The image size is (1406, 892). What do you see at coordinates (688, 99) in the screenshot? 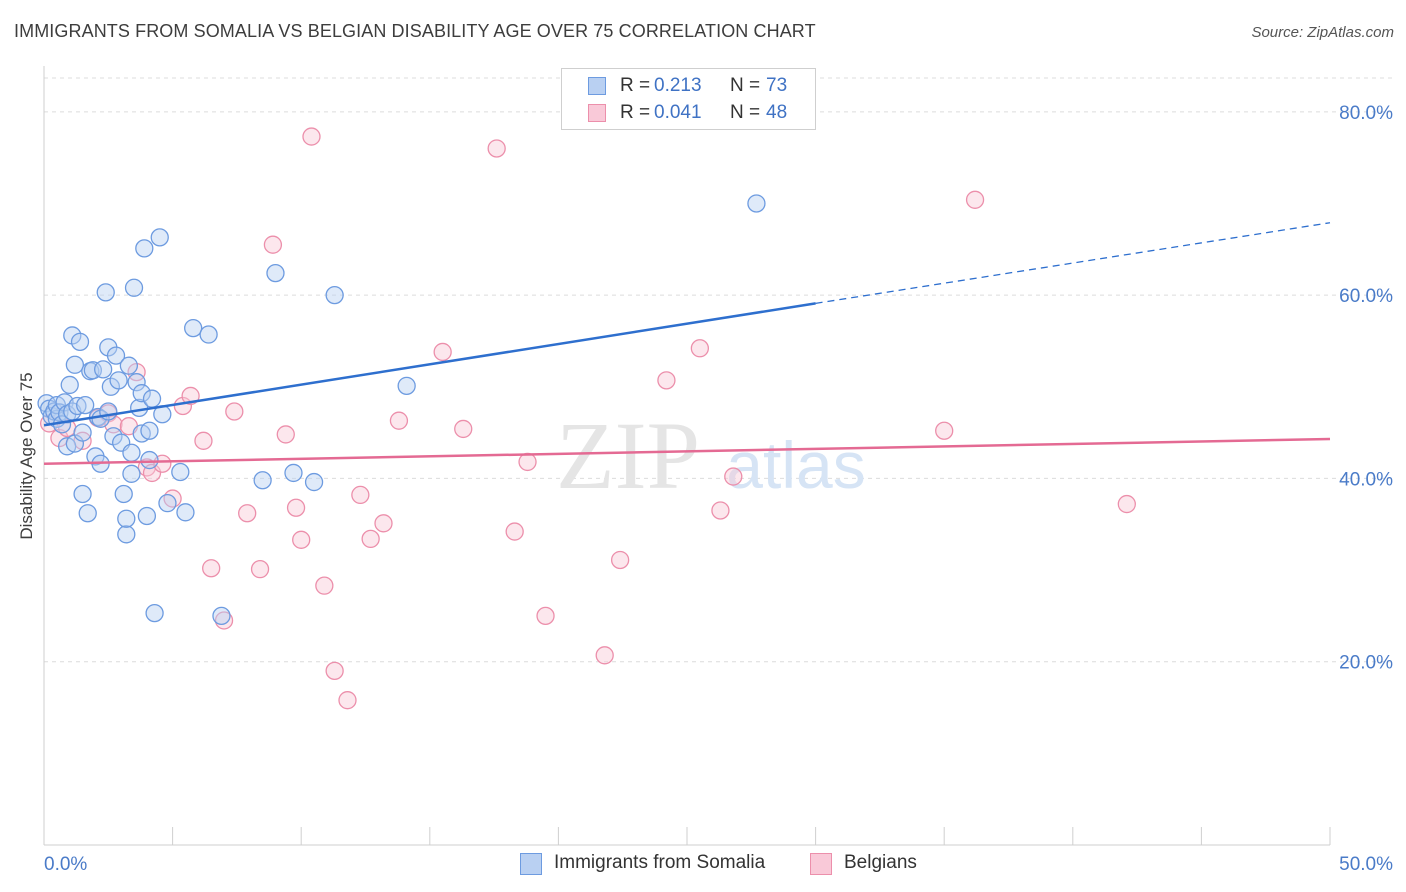
I see `correlation-legend: R = 0.213 N = 73 R = 0.041 N = 48` at bounding box center [688, 99].